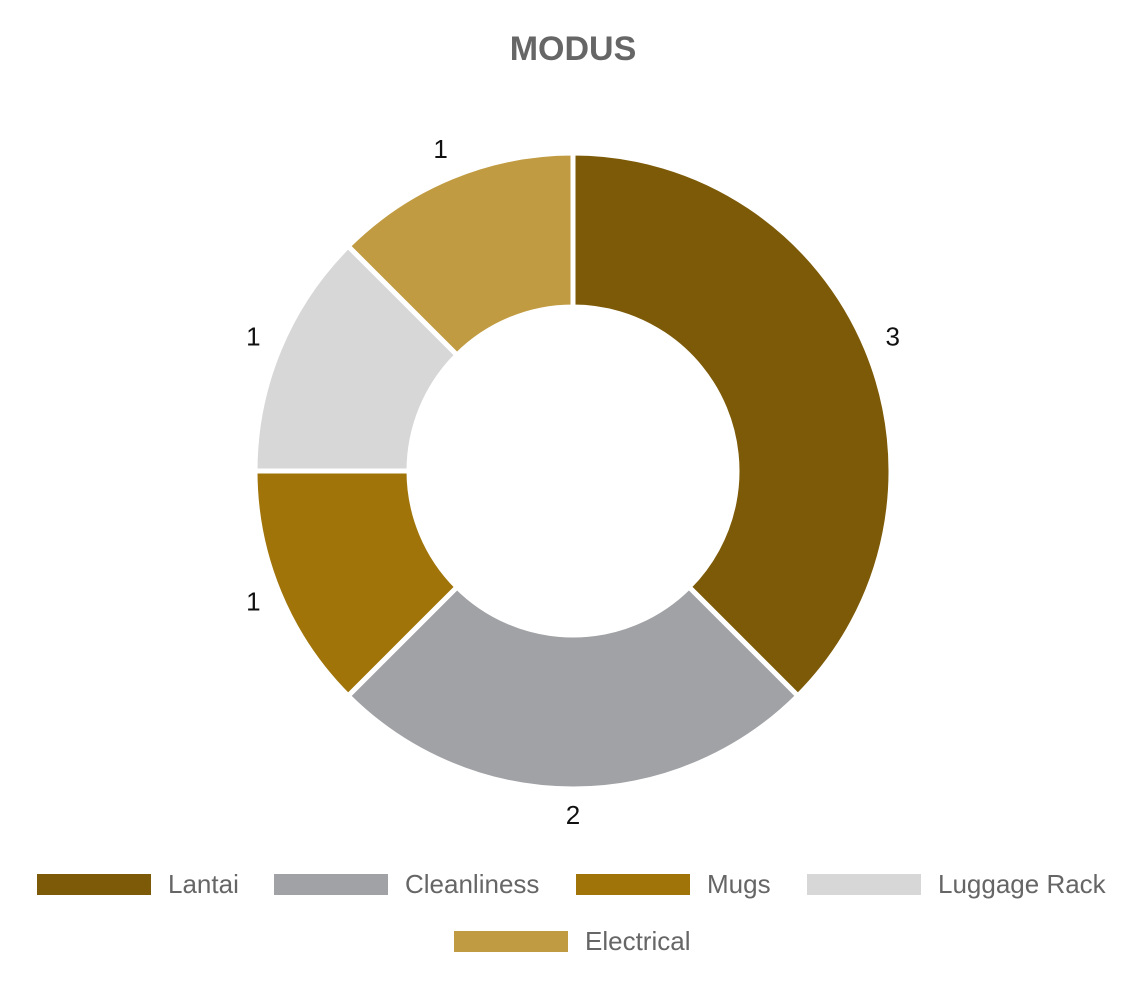  What do you see at coordinates (253, 336) in the screenshot?
I see `data-label-luggage-rack: 1` at bounding box center [253, 336].